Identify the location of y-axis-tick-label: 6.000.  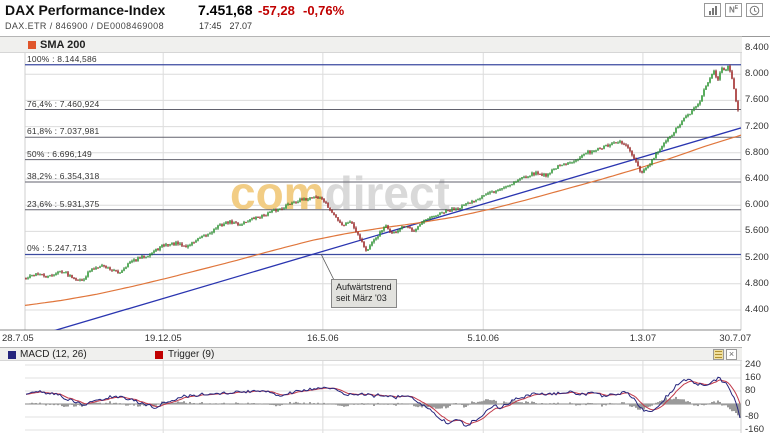
(757, 205).